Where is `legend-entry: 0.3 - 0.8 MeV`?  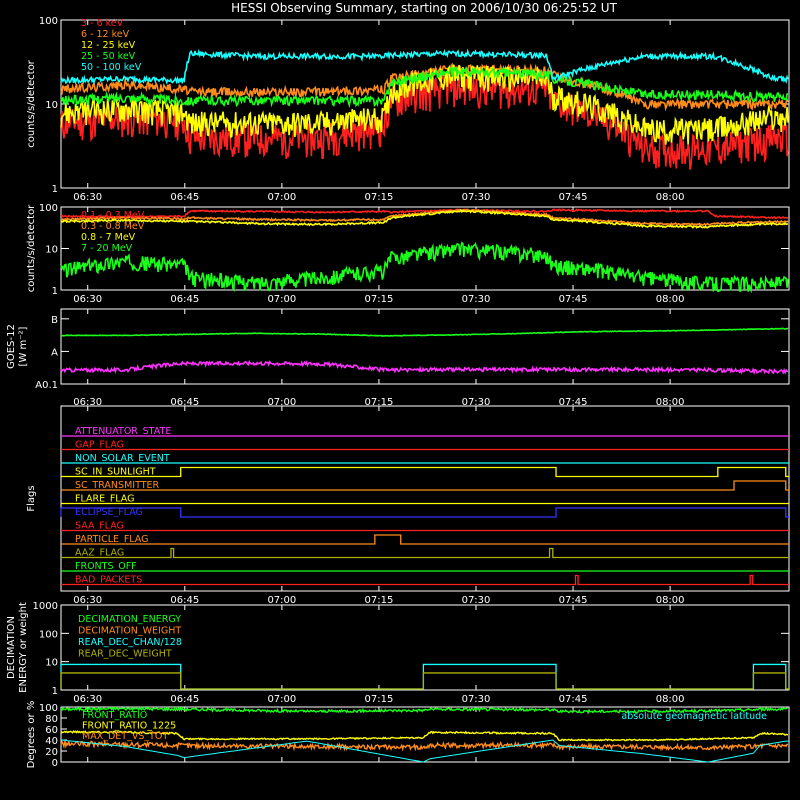
legend-entry: 0.3 - 0.8 MeV is located at coordinates (113, 226).